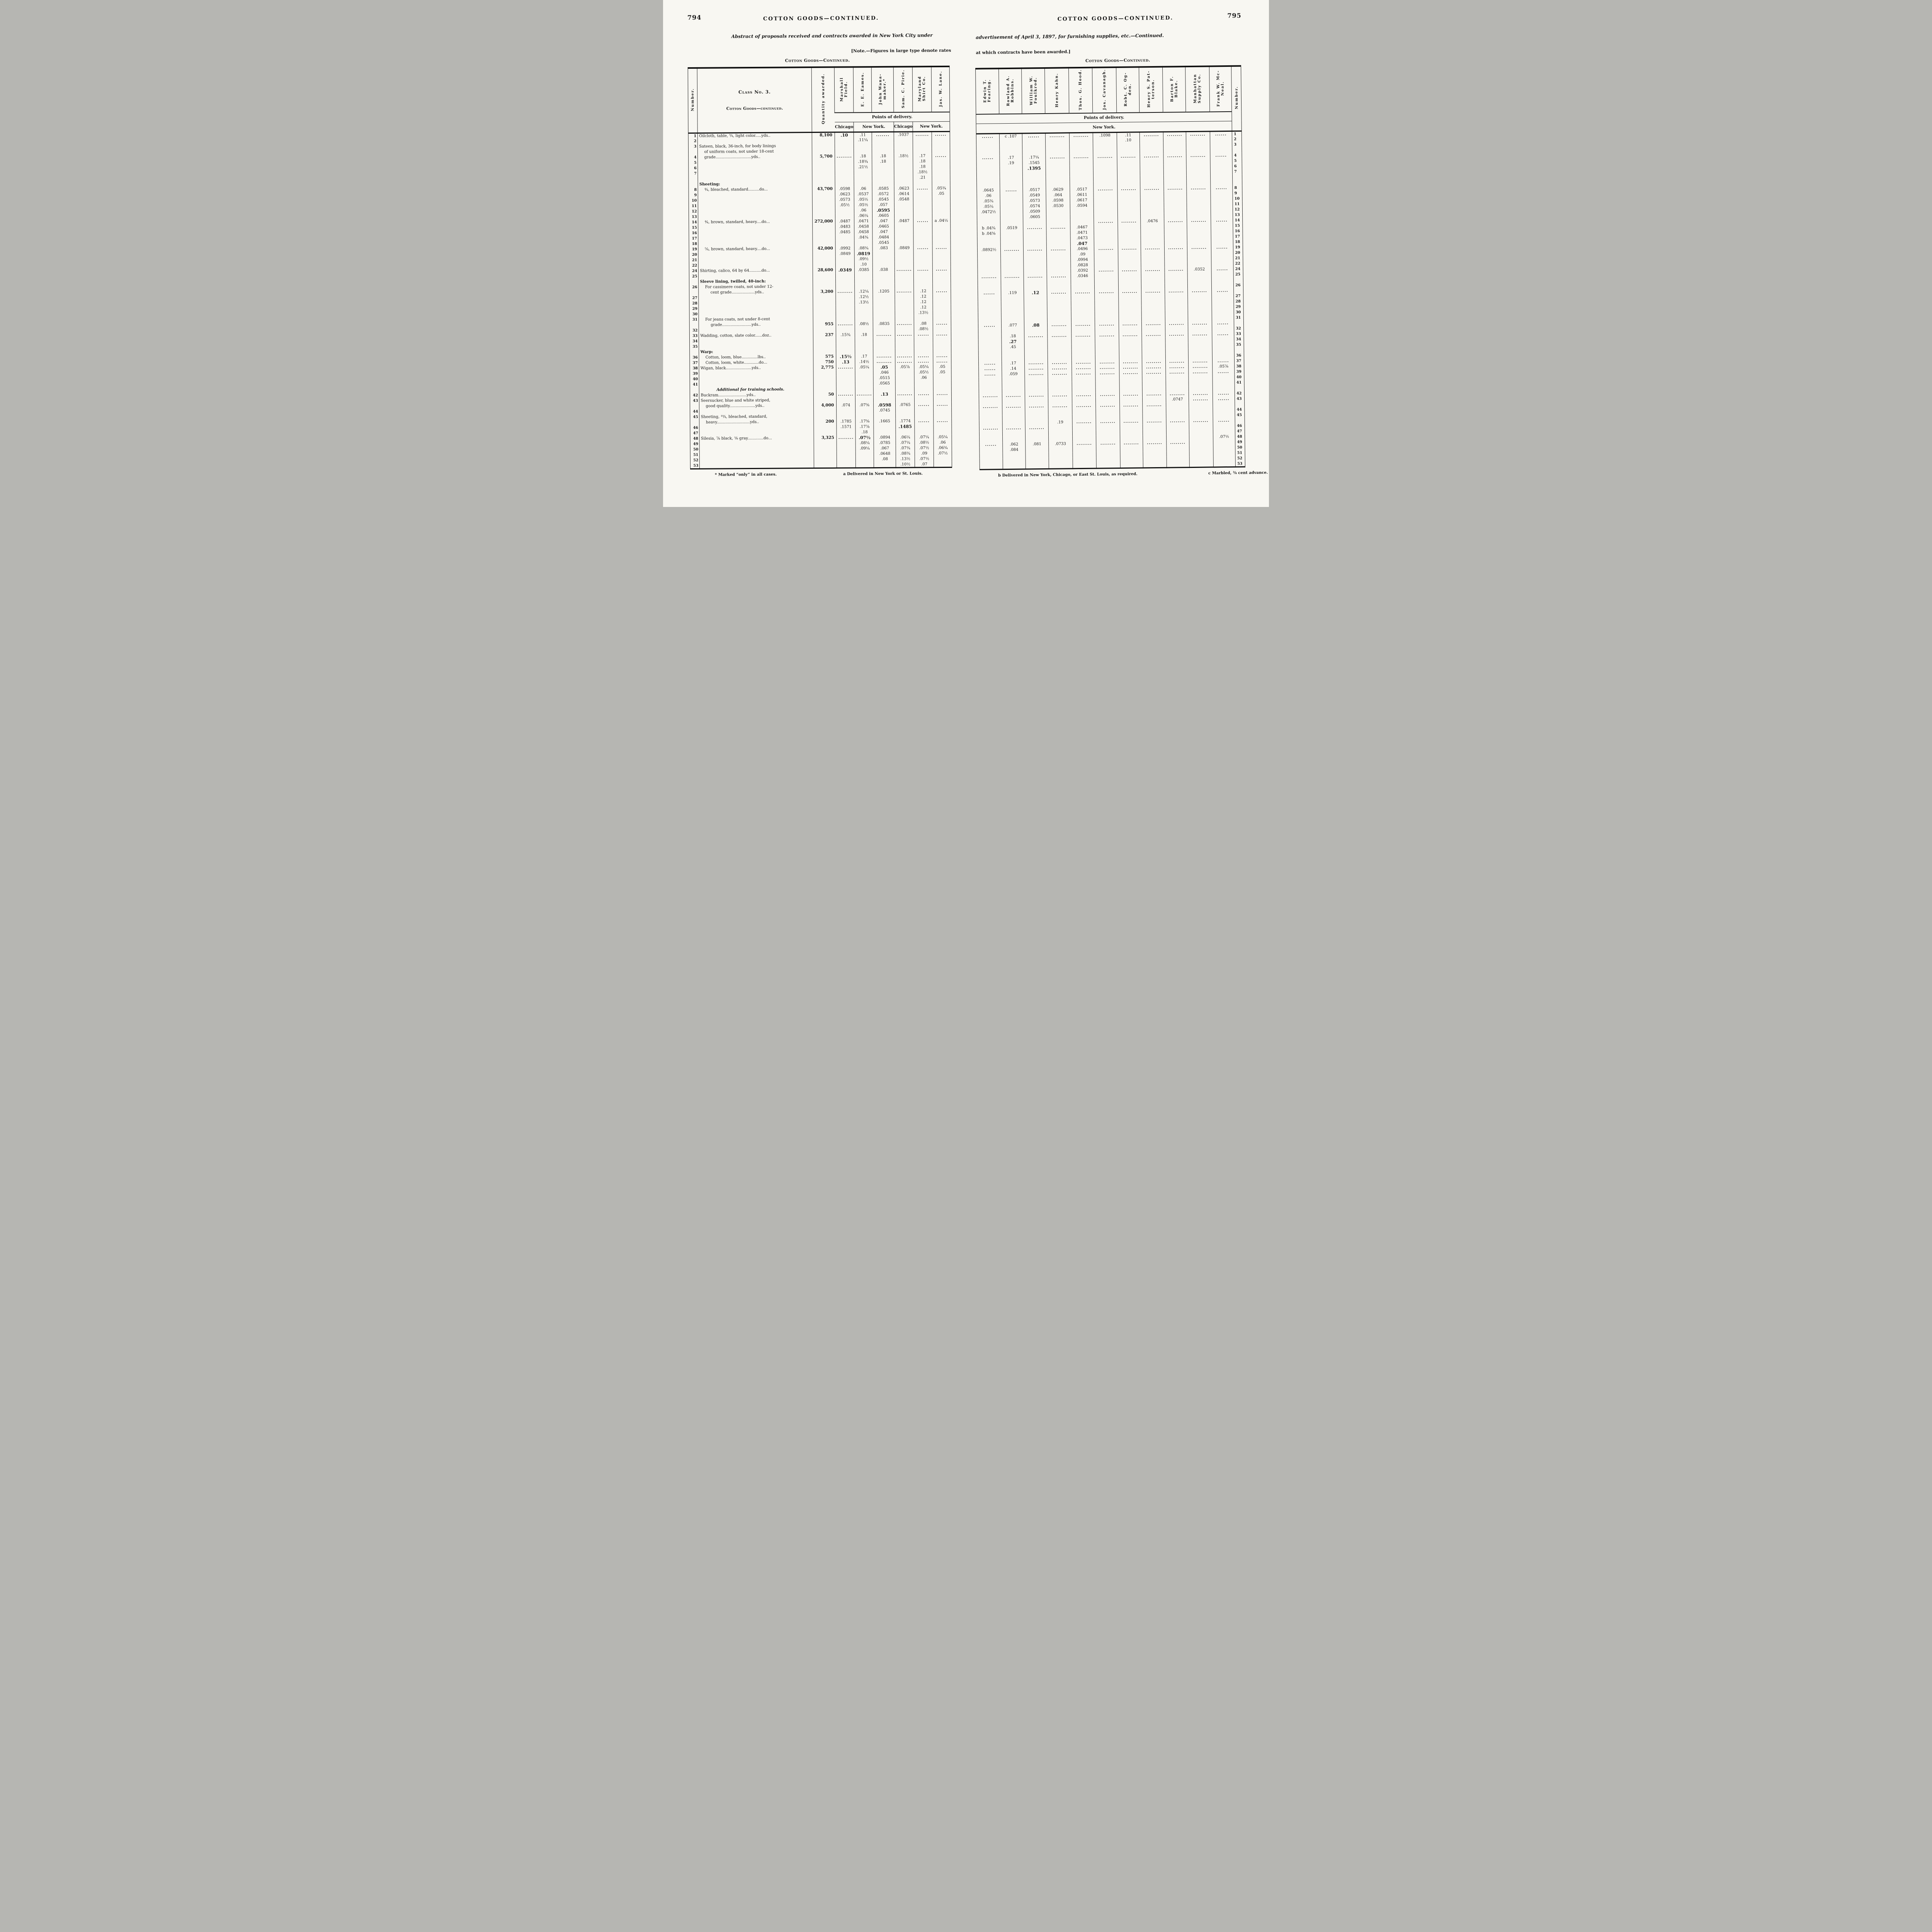 This screenshot has width=1932, height=1932. I want to click on price-cell: .0509, so click(1035, 212).